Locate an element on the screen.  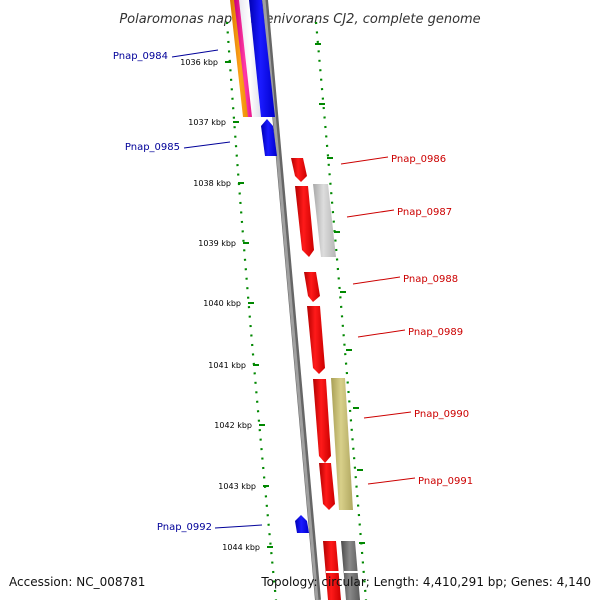
scale-tick-label: 1038 kbp is located at coordinates (212, 183).